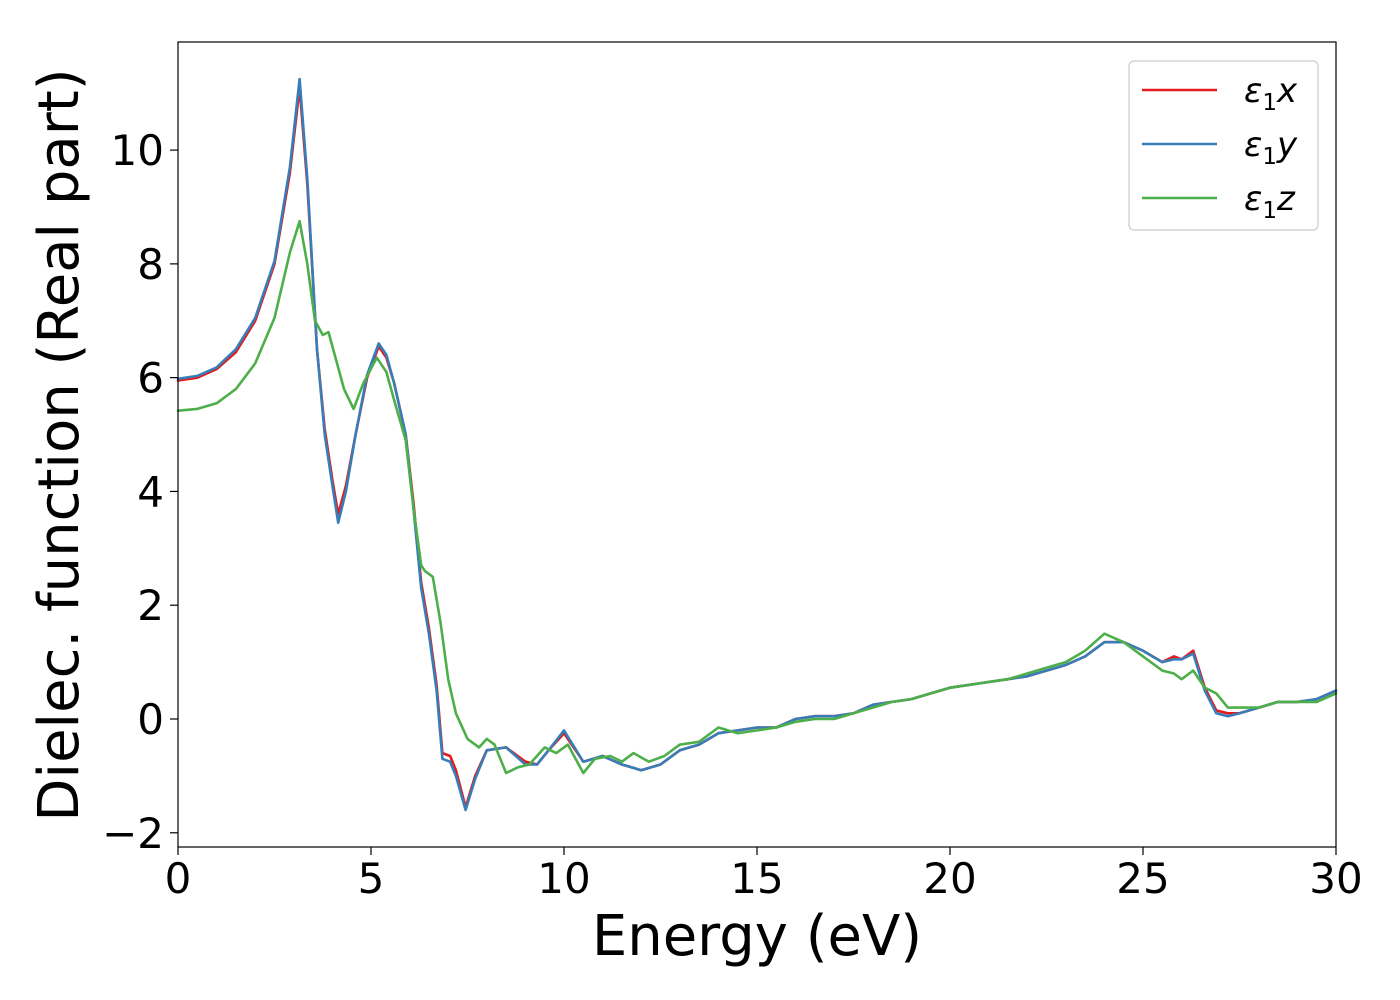 This screenshot has height=1000, width=1400. I want to click on legend-label-2: ε1y, so click(1271, 147).